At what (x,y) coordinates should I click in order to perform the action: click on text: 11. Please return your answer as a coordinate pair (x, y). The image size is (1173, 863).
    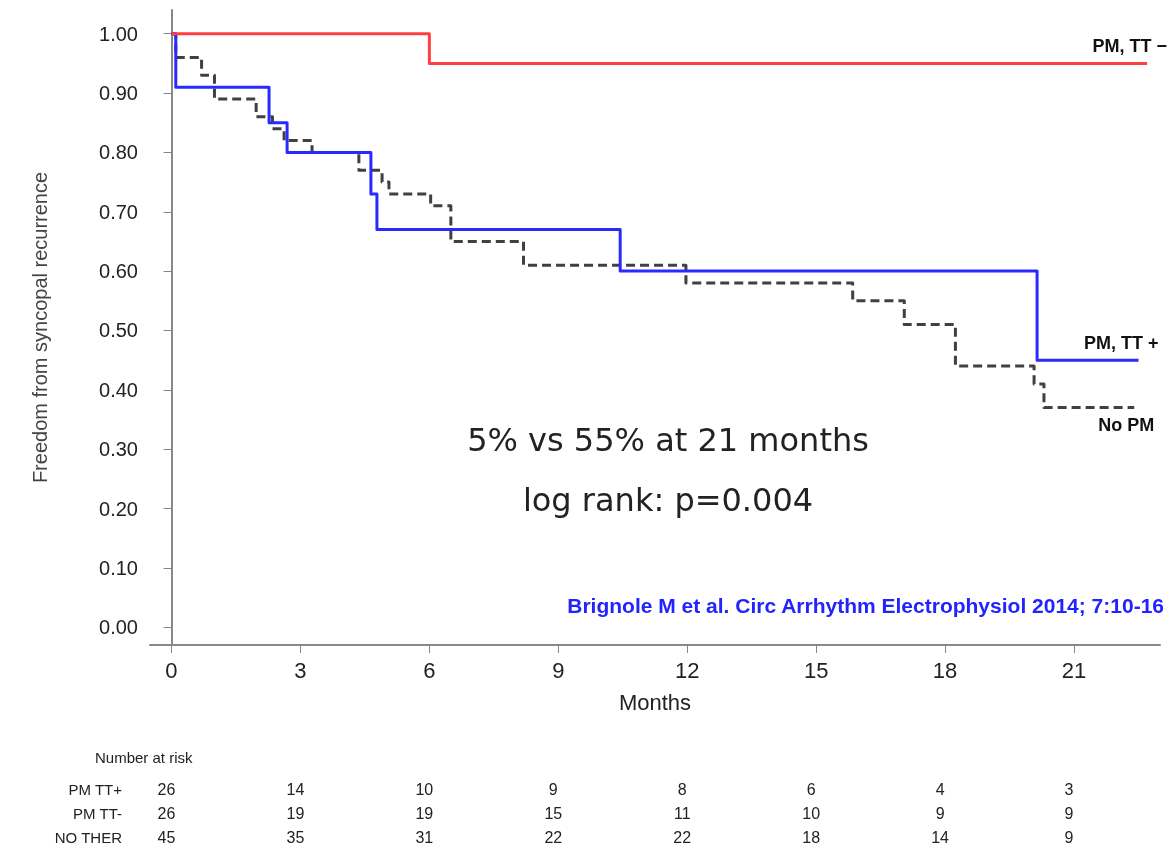
    Looking at the image, I should click on (682, 813).